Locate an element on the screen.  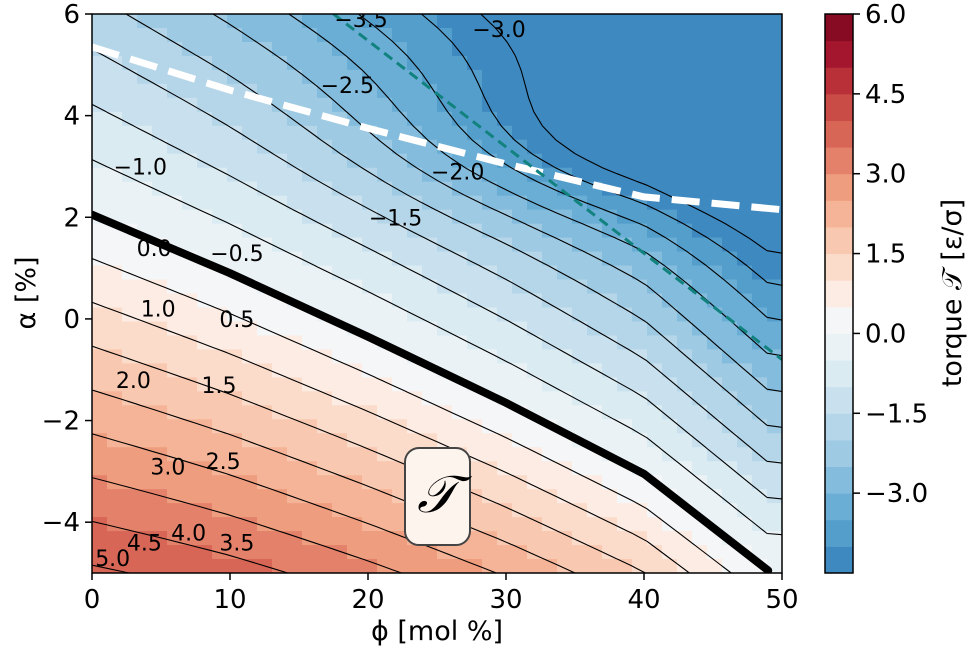
y-tick-label: 0 is located at coordinates (71, 320).